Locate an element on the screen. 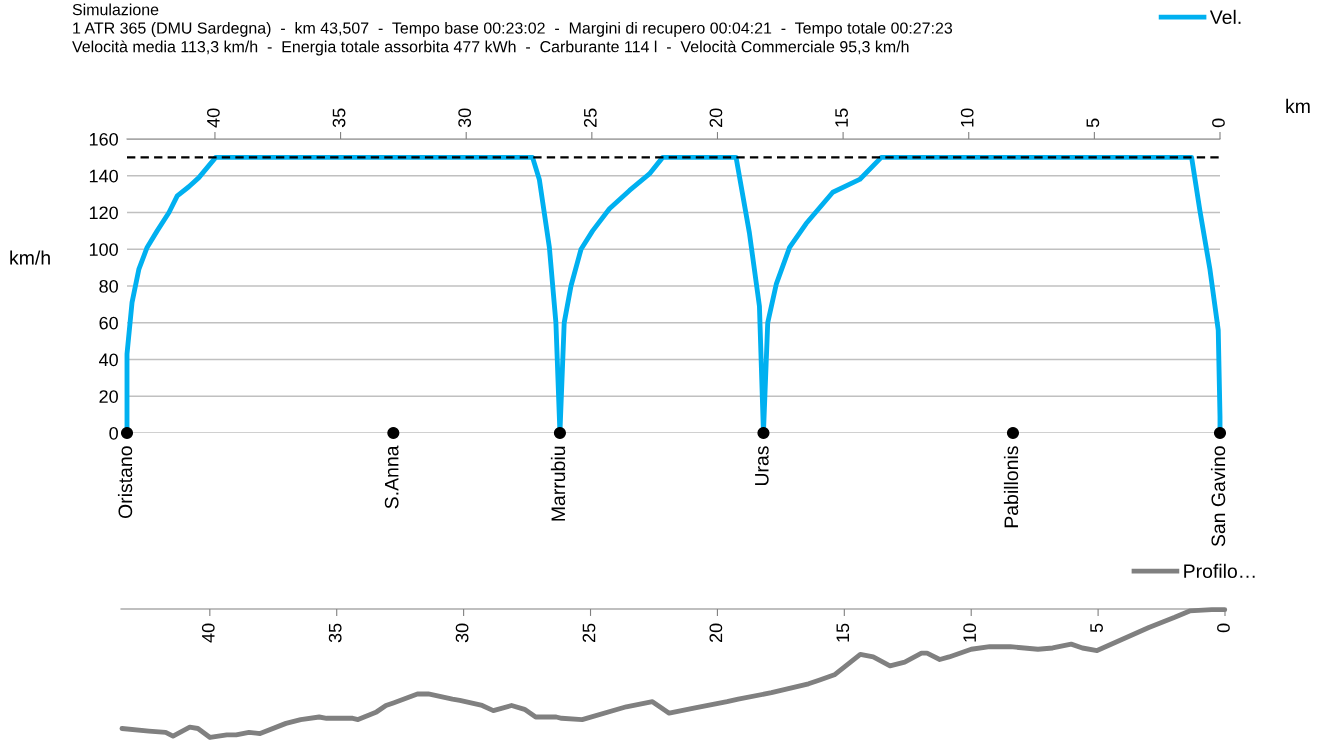 The height and width of the screenshot is (740, 1318). y-tick-label: 60 is located at coordinates (108, 323).